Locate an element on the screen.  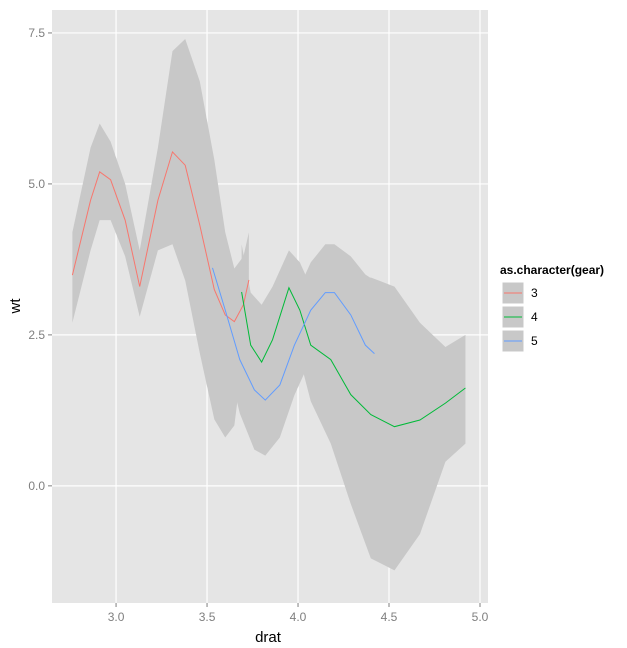
x-tick-label: 3.5 is located at coordinates (207, 617).